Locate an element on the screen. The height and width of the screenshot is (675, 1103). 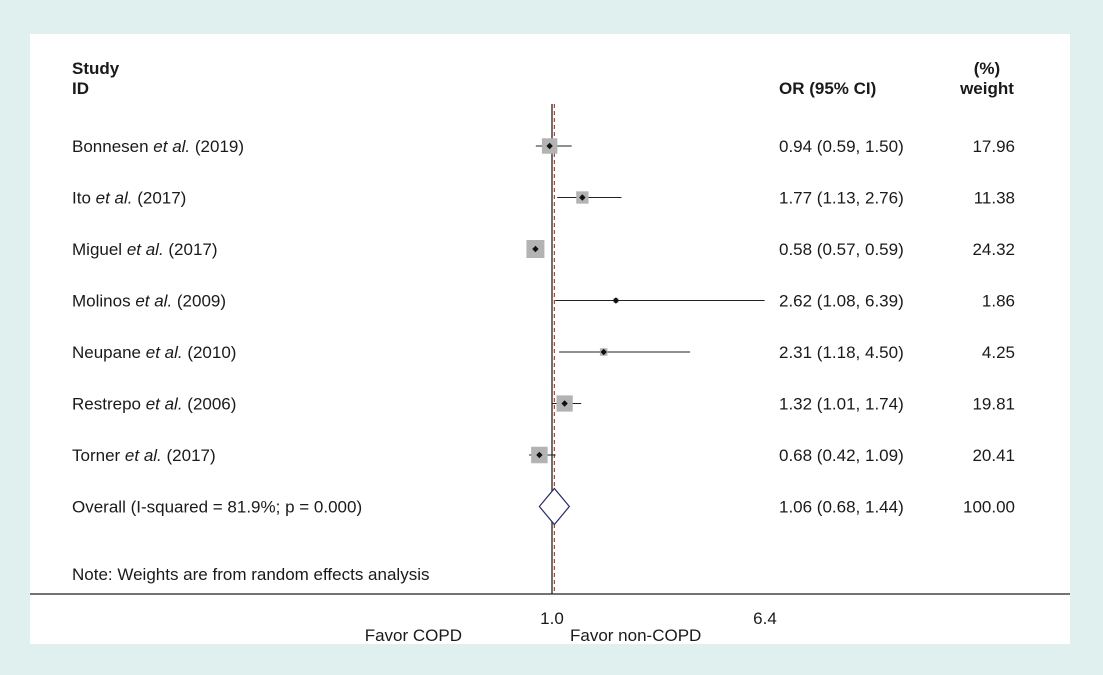
study-label: Molinos et al. (2009) is located at coordinates (149, 301).